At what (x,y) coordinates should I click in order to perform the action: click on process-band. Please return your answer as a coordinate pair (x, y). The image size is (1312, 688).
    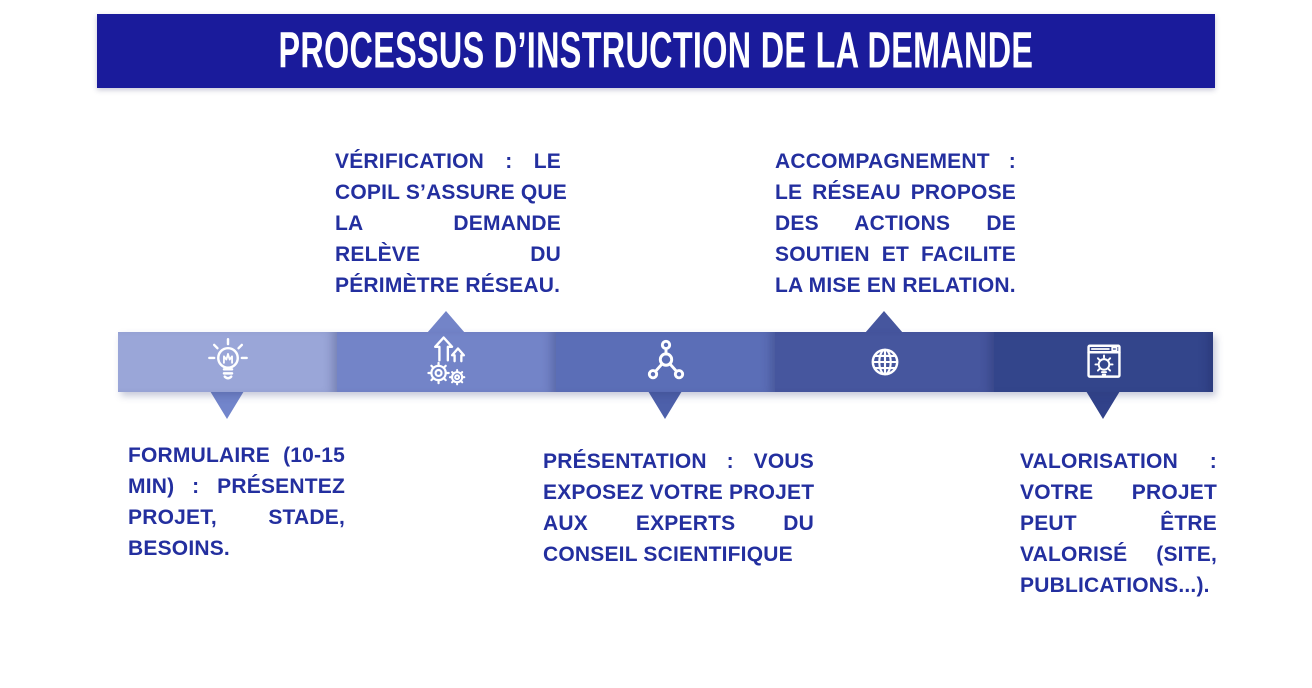
    Looking at the image, I should click on (665, 362).